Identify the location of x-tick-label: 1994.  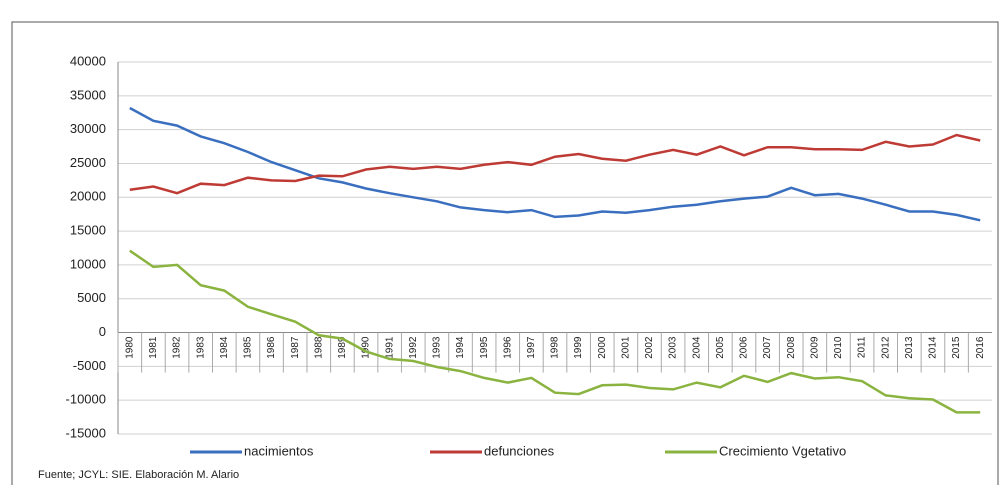
(460, 347).